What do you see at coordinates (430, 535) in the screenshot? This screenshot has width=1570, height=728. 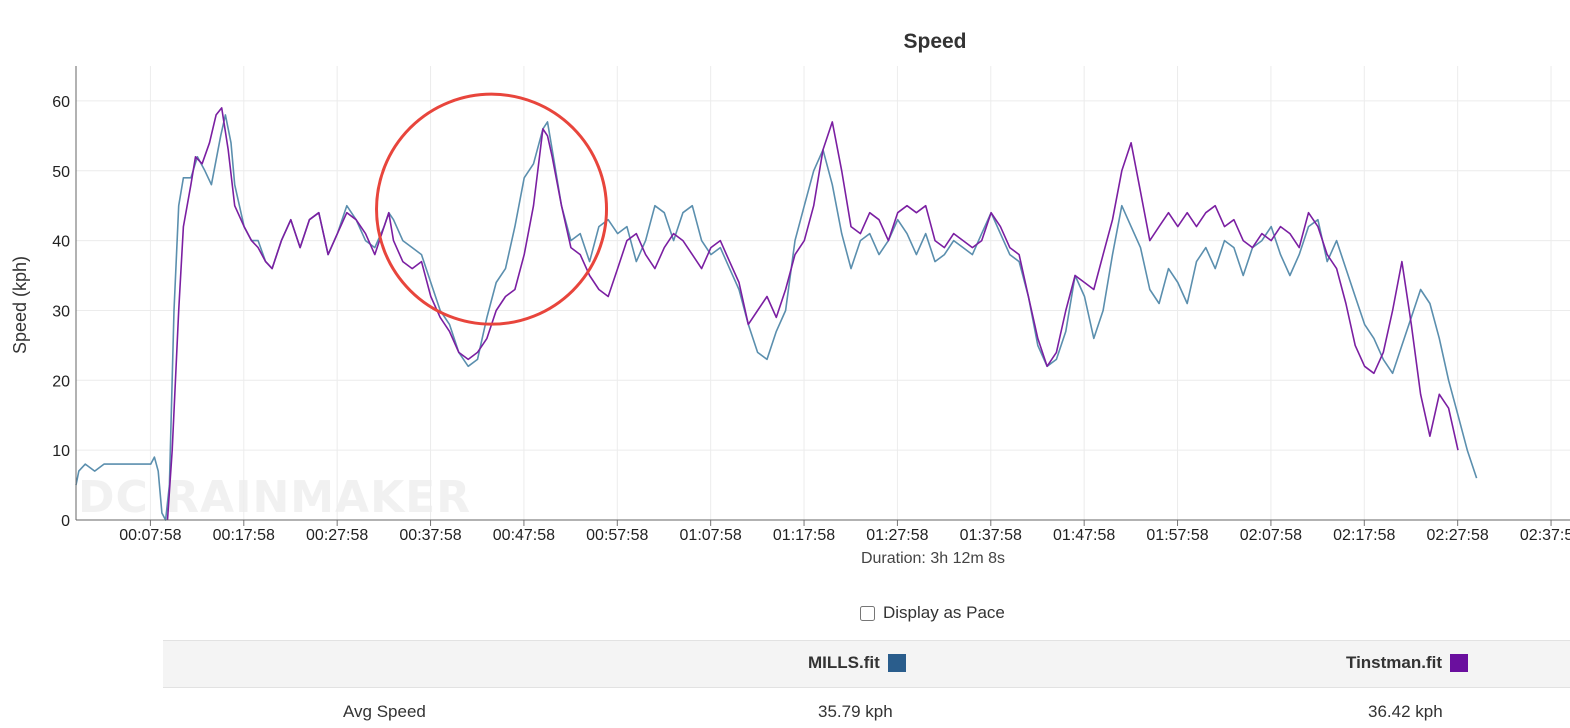 I see `x-tick-label: 00:37:58` at bounding box center [430, 535].